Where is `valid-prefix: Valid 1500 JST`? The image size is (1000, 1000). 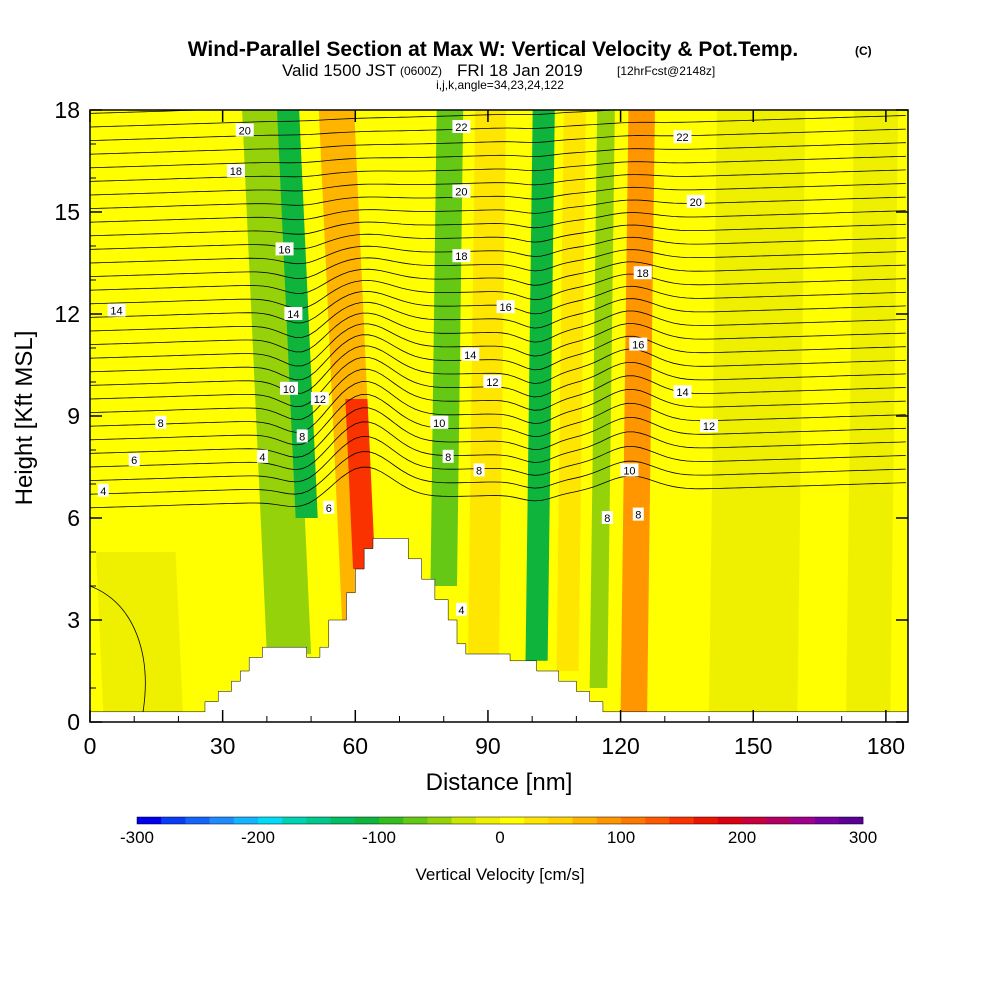 valid-prefix: Valid 1500 JST is located at coordinates (339, 70).